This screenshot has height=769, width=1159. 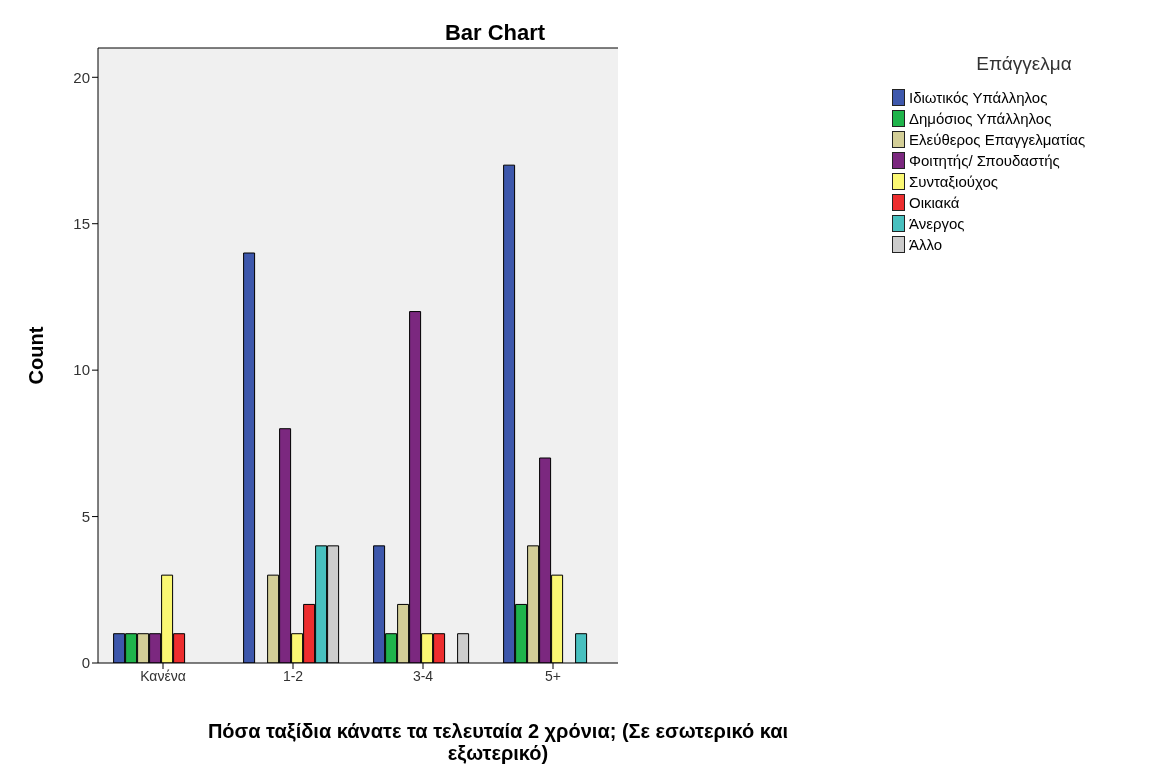 What do you see at coordinates (953, 181) in the screenshot?
I see `legend-label: Συνταξιούχος` at bounding box center [953, 181].